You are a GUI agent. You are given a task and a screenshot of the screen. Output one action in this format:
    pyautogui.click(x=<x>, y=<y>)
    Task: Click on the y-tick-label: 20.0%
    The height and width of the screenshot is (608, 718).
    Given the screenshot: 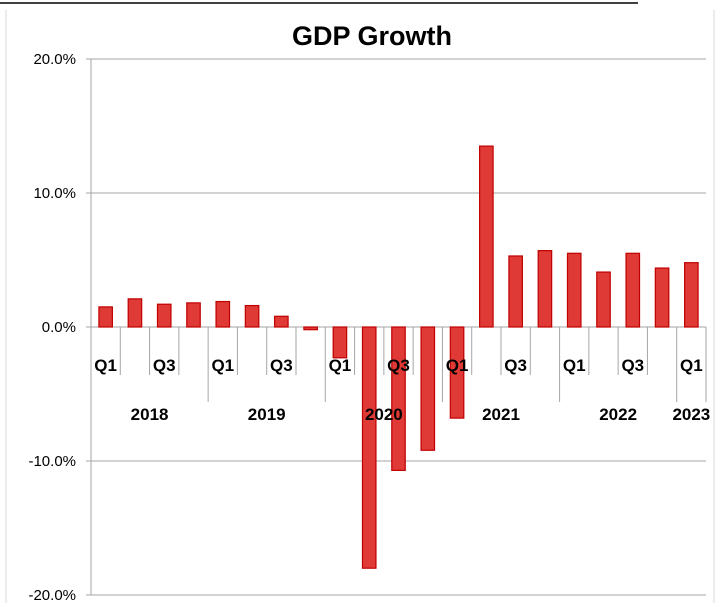 What is the action you would take?
    pyautogui.click(x=54, y=59)
    